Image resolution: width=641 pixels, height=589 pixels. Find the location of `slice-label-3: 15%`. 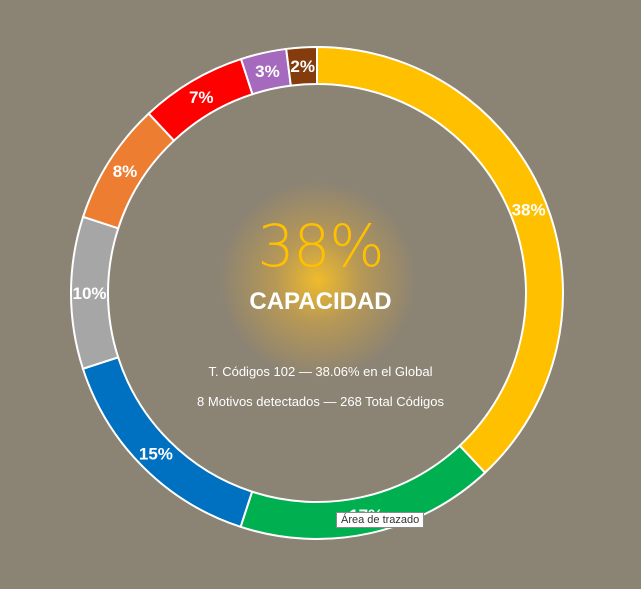

slice-label-3: 15% is located at coordinates (156, 454).